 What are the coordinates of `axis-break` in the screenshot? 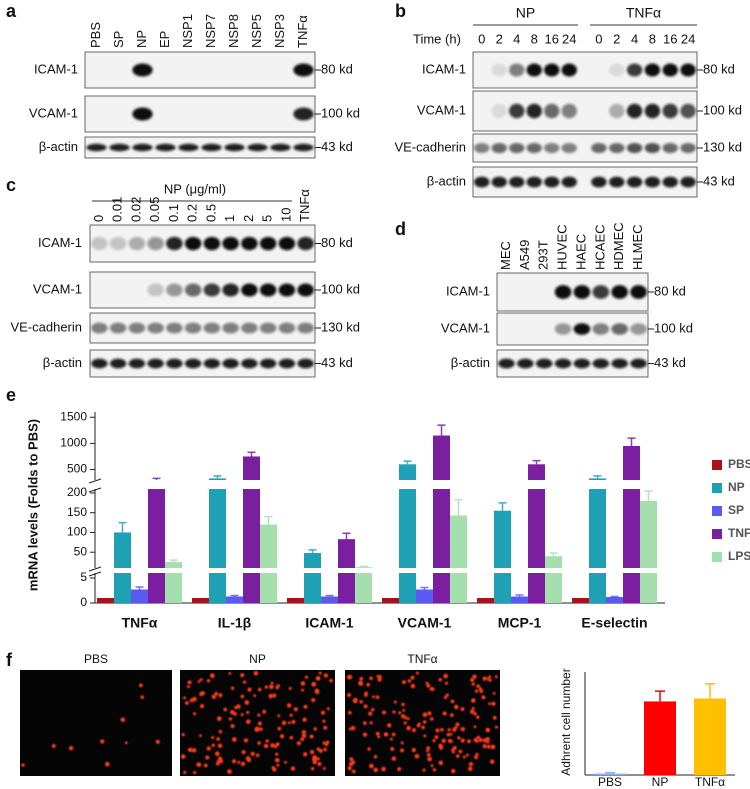 It's located at (95, 569).